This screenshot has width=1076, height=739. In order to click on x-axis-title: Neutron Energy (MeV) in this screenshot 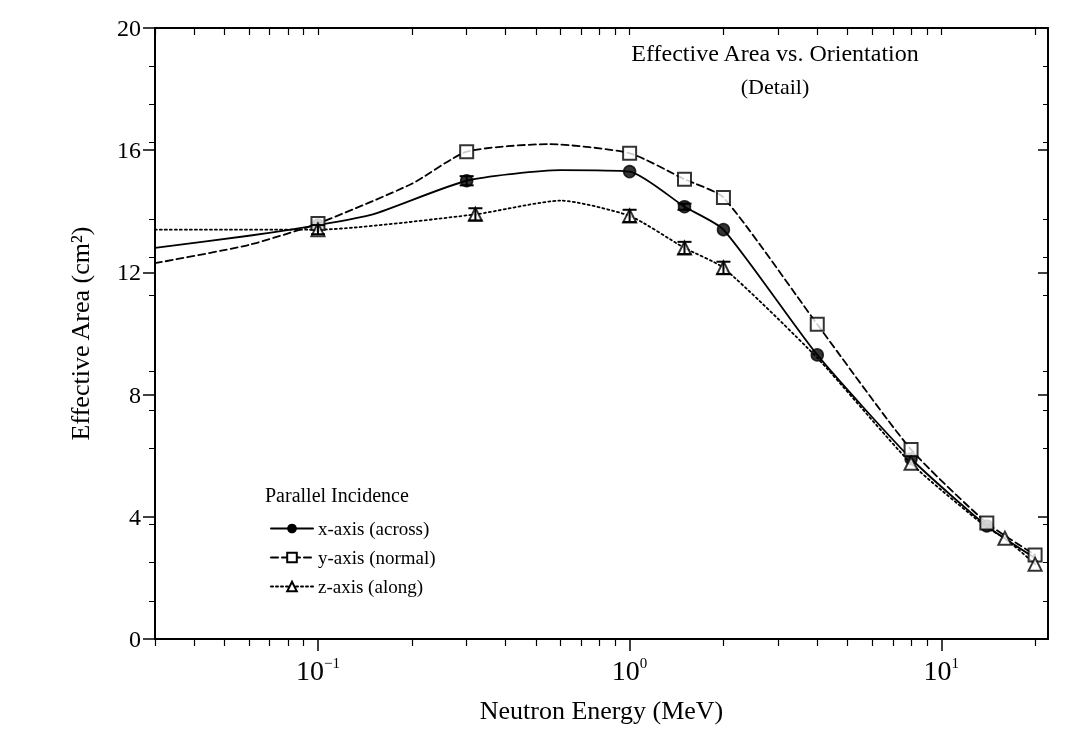, I will do `click(601, 710)`.